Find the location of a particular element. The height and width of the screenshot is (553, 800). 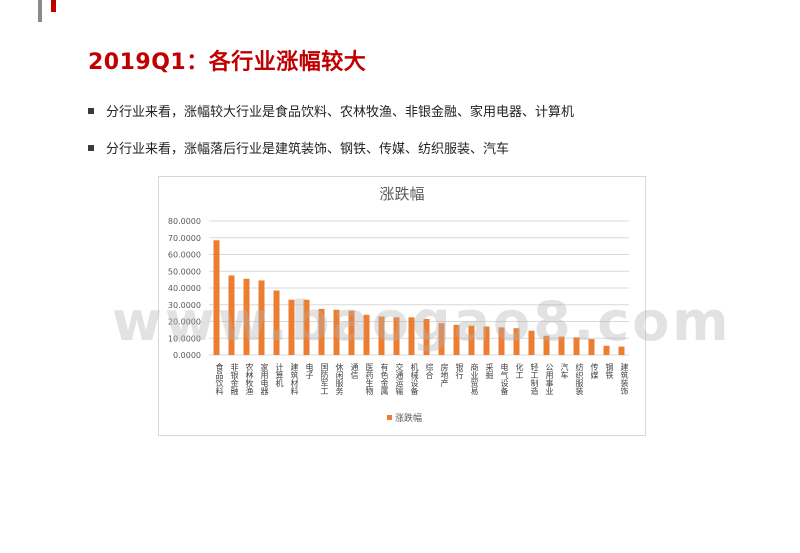

y-tick-label: 40.0000 is located at coordinates (184, 288).